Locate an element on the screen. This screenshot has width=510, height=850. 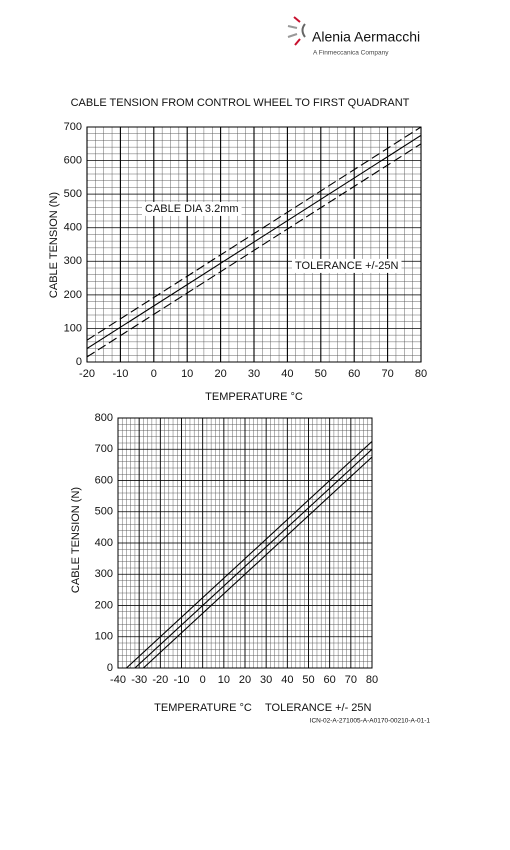
x-tick-label: -40 is located at coordinates (118, 680).